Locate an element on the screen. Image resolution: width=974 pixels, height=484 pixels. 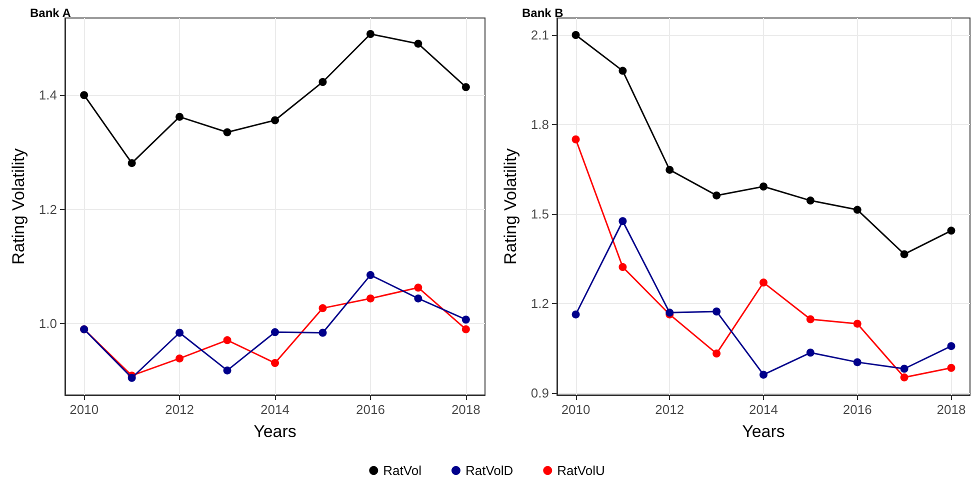
legend-label: RatVolU is located at coordinates (581, 470).